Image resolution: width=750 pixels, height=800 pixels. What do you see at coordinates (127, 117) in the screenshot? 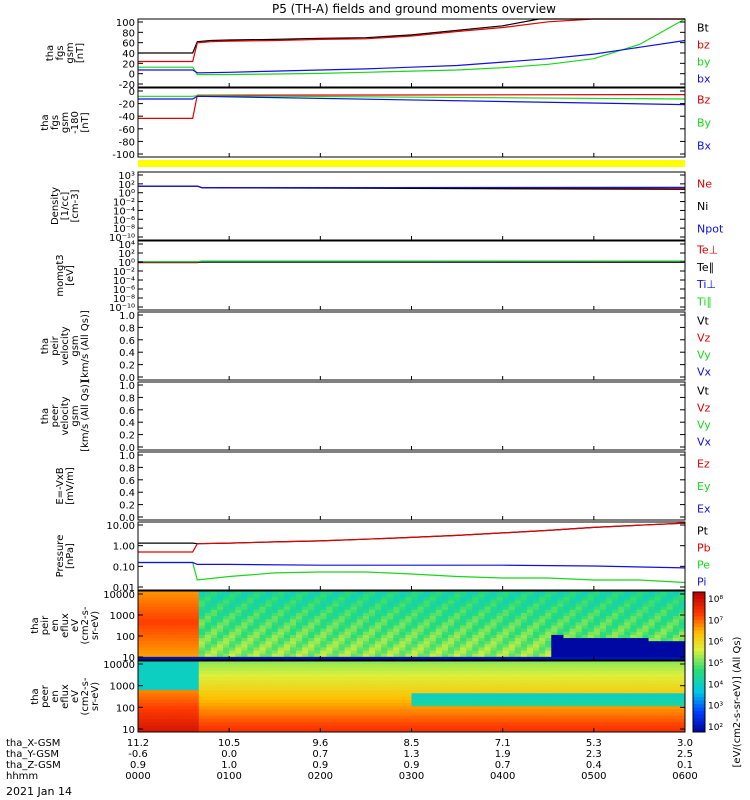
I see `fgs_120-ytick-label: -40` at bounding box center [127, 117].